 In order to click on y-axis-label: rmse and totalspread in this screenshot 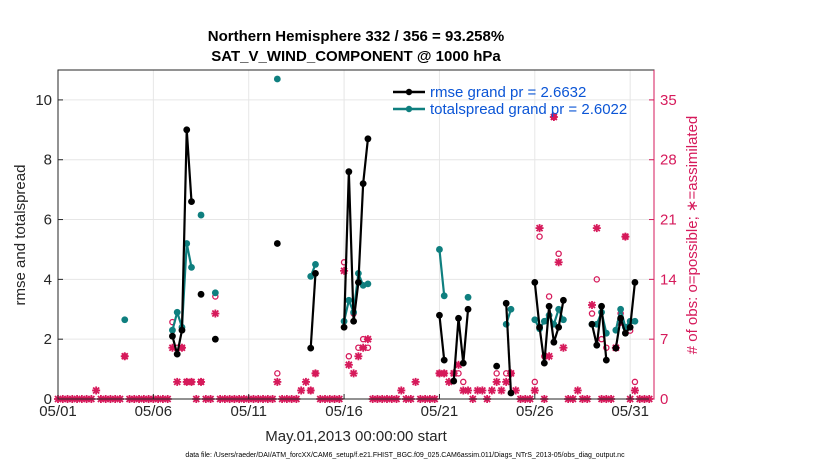, I will do `click(20, 235)`.